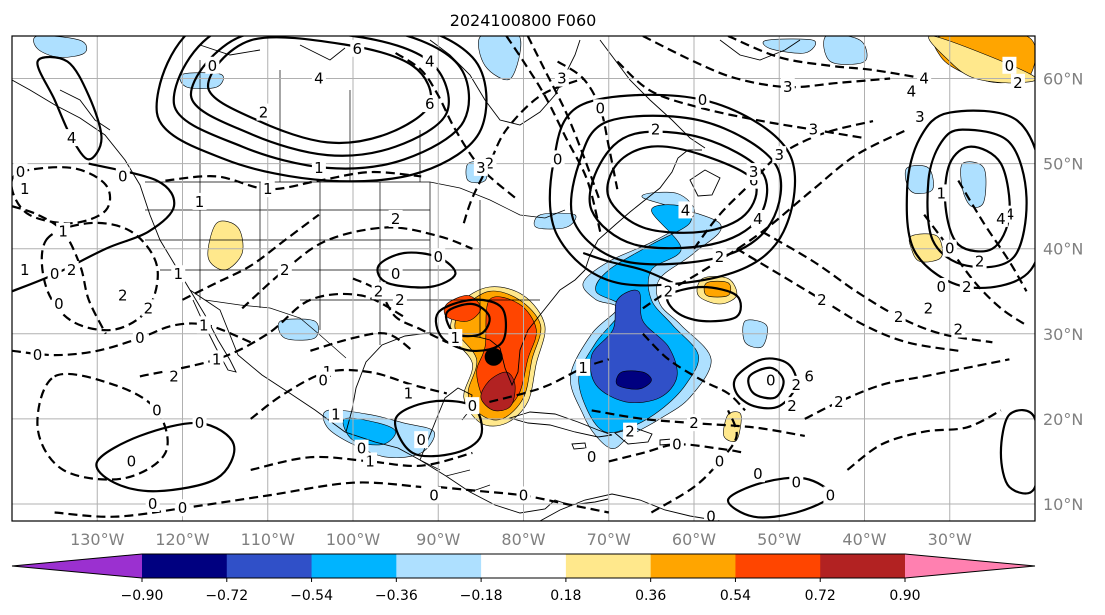 The image size is (1105, 615). I want to click on colorbar-level-label: 0.36, so click(650, 596).